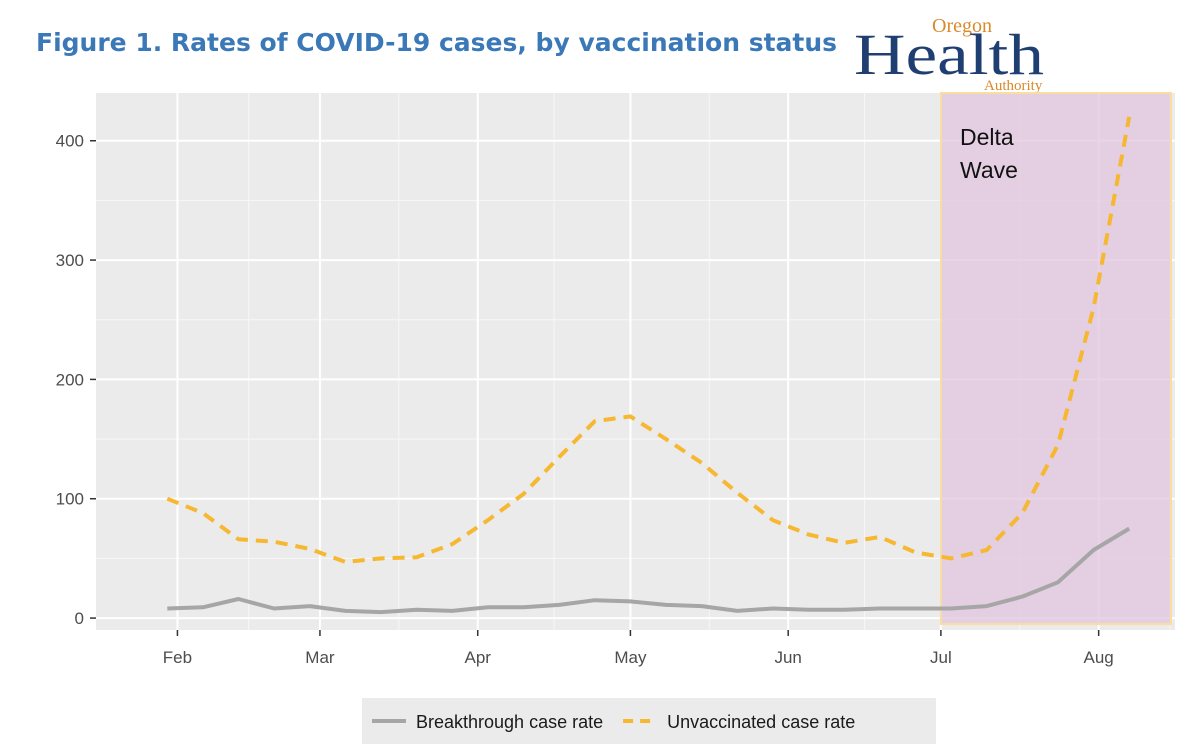 This screenshot has height=750, width=1200. Describe the element at coordinates (509, 722) in the screenshot. I see `legend-label: Breakthrough case rate` at that location.